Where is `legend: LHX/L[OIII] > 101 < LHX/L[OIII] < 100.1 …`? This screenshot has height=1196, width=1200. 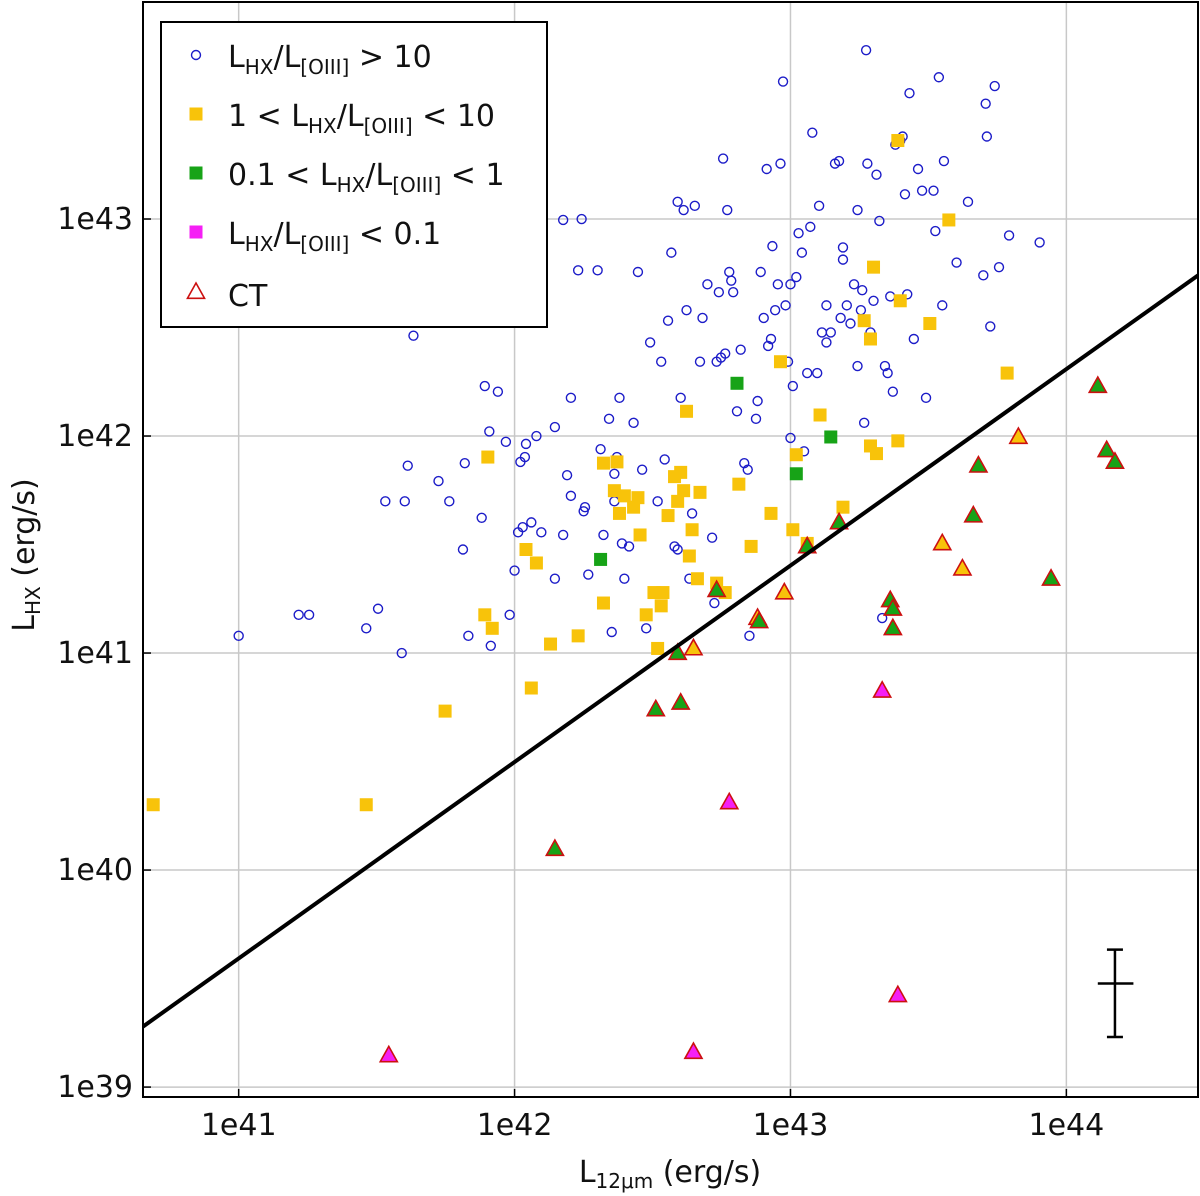
legend: LHX/L[OIII] > 101 < LHX/L[OIII] < 100.1 … is located at coordinates (354, 174).